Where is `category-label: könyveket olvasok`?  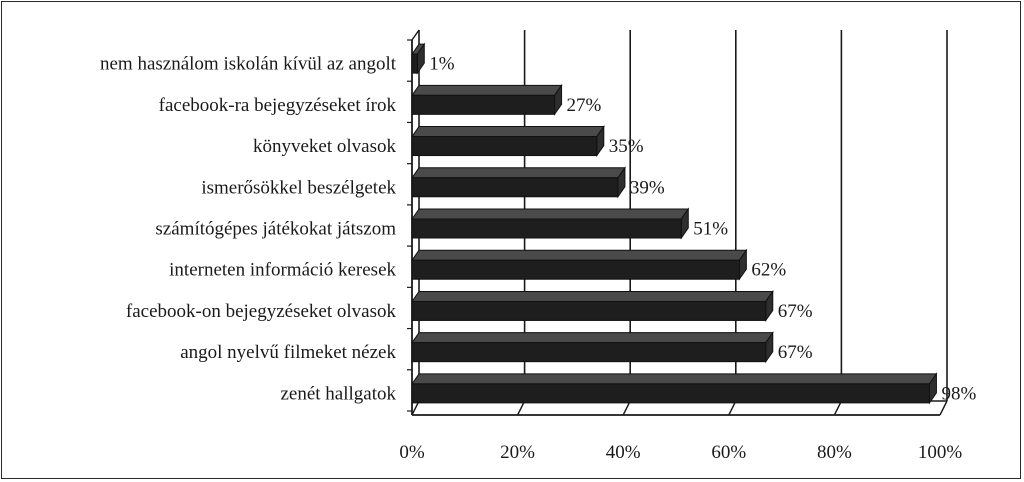
category-label: könyveket olvasok is located at coordinates (325, 146).